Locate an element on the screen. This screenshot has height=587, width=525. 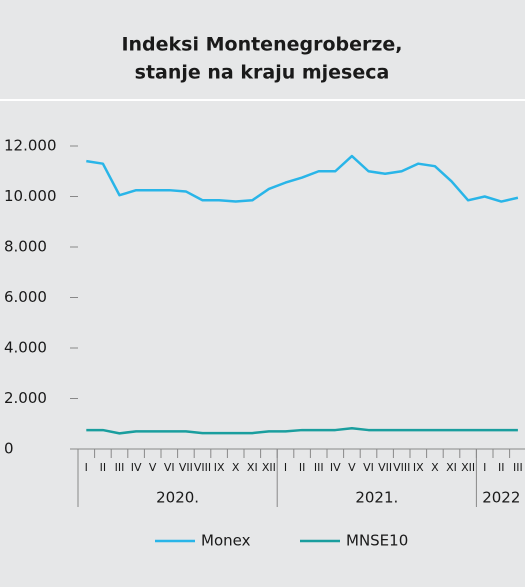
year-label: 2022 is located at coordinates (501, 498).